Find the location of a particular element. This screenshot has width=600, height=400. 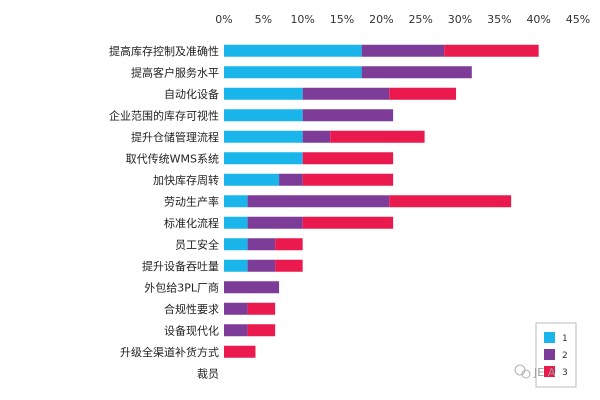

category-label: 取代传统WMS系统 is located at coordinates (172, 158).